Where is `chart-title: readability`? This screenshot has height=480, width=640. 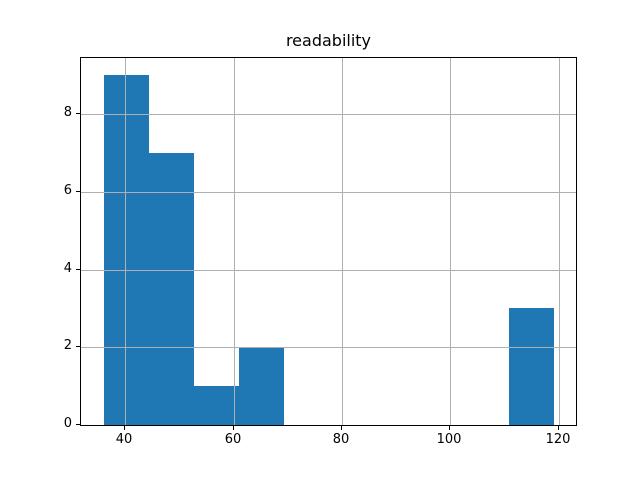
chart-title: readability is located at coordinates (328, 40).